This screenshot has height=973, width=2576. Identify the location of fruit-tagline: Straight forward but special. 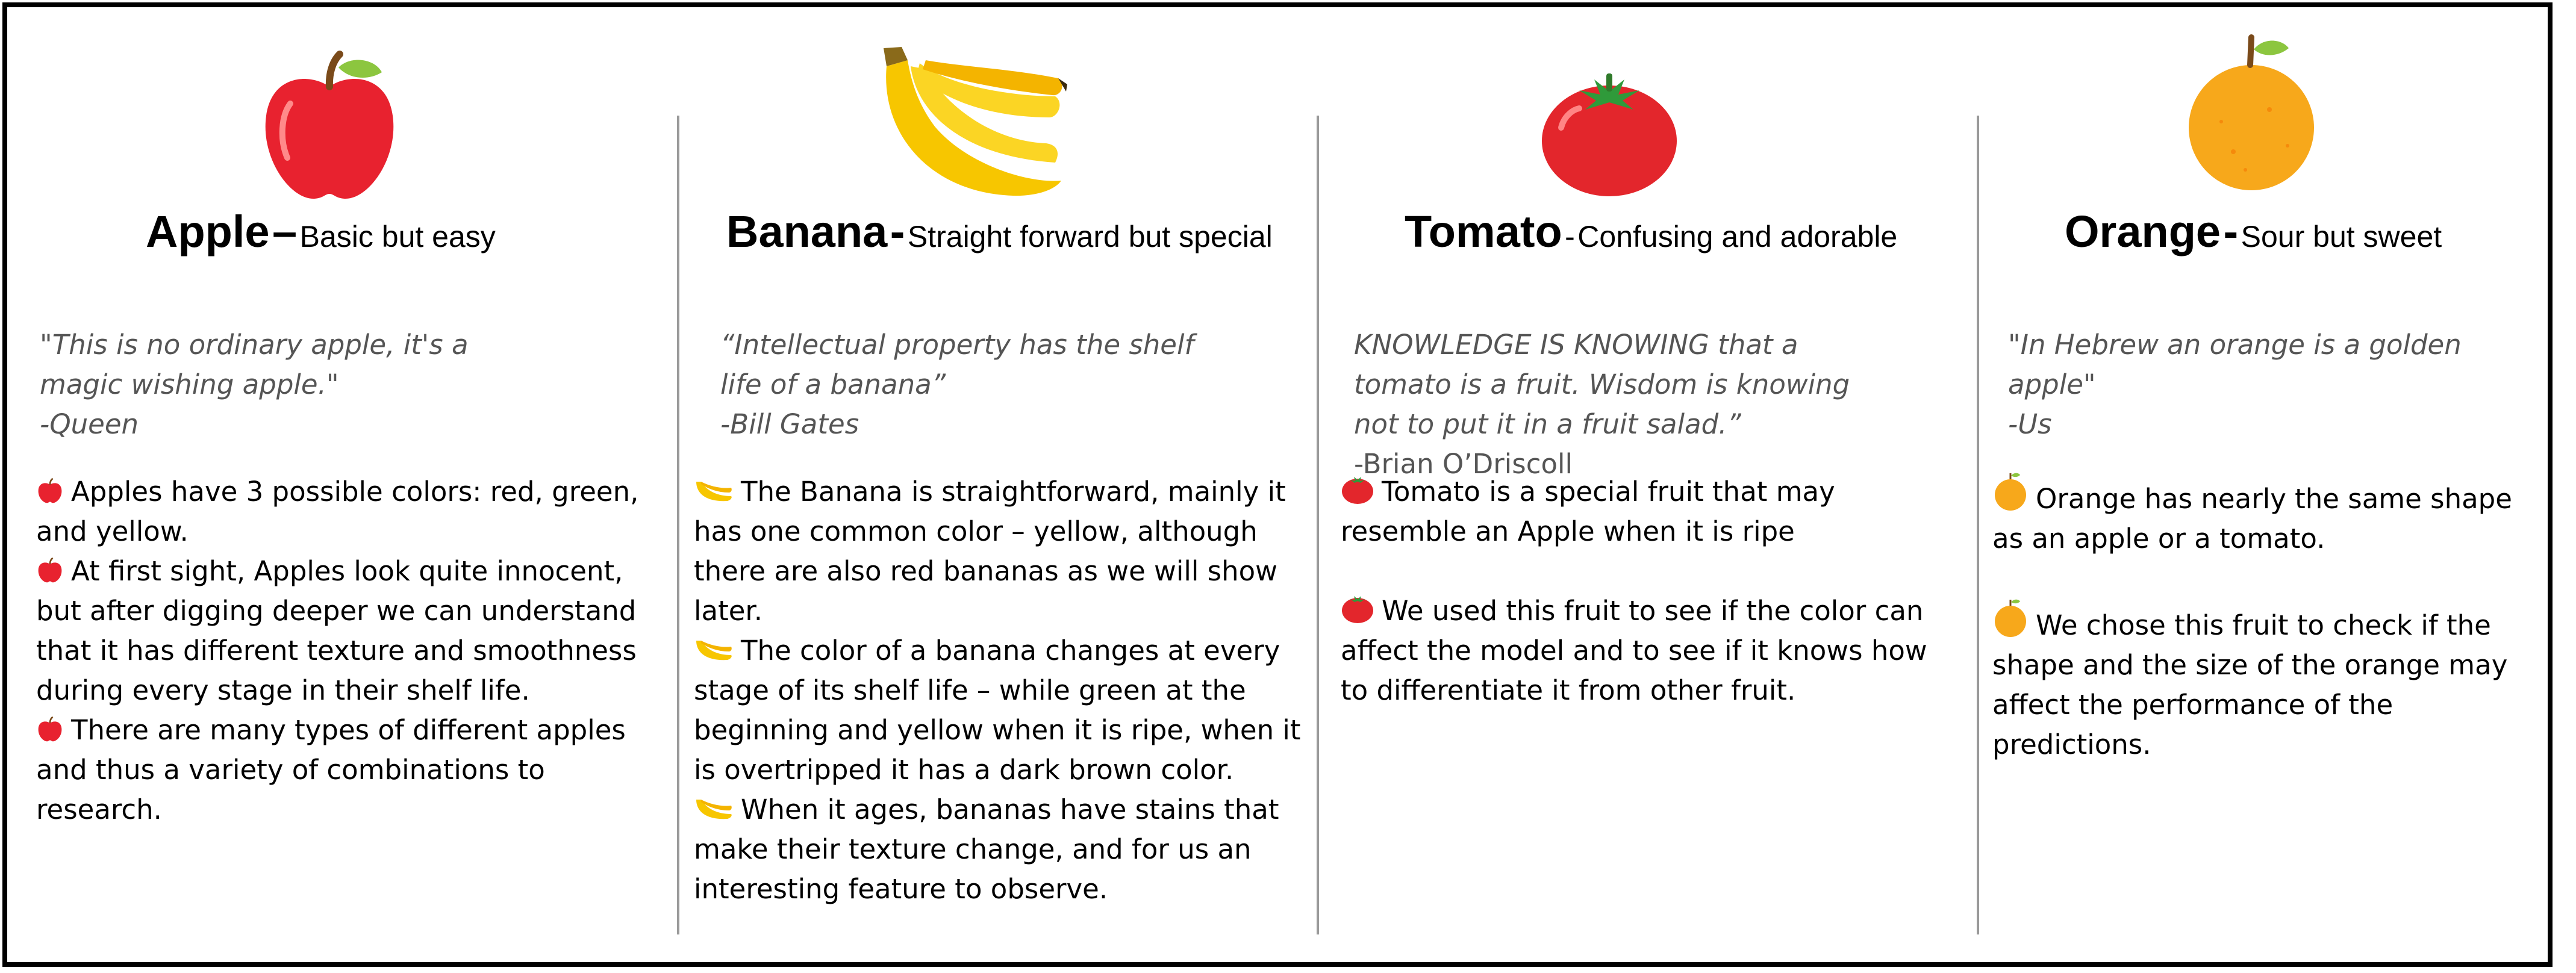
(1090, 236).